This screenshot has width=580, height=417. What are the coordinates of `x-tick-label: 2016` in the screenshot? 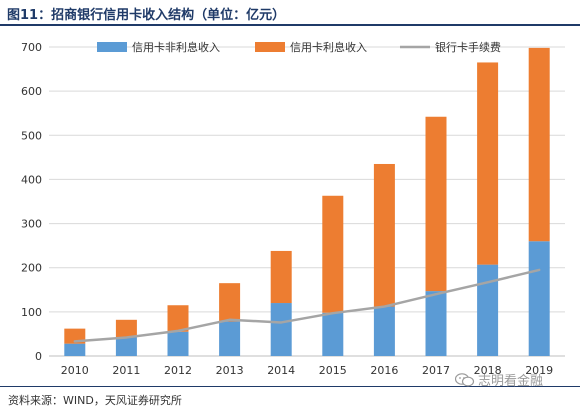 It's located at (384, 370).